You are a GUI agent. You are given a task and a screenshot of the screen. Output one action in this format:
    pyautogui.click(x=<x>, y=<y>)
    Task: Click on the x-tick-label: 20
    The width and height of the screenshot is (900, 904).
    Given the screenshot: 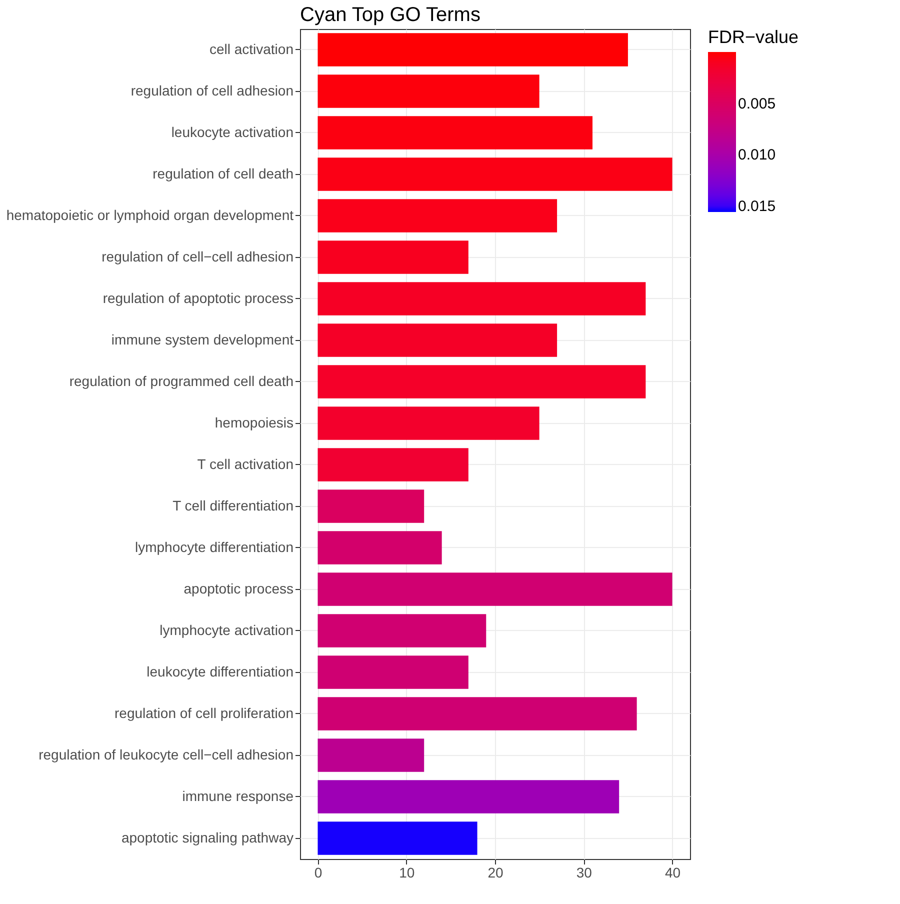 What is the action you would take?
    pyautogui.click(x=496, y=872)
    